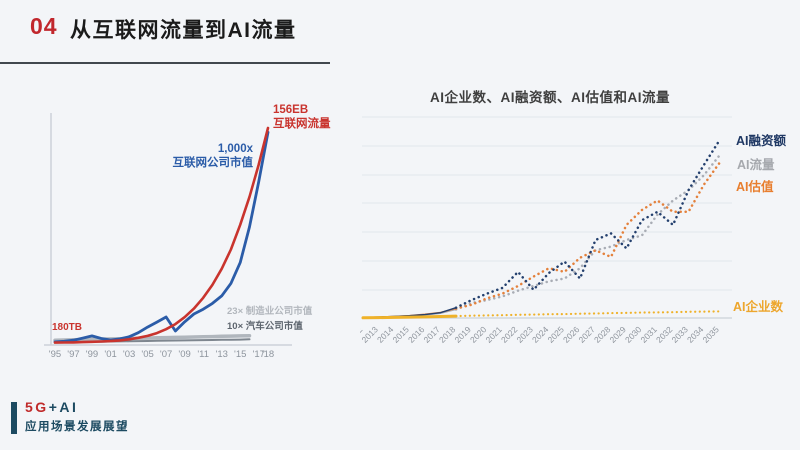 The width and height of the screenshot is (800, 450). What do you see at coordinates (755, 187) in the screenshot?
I see `legend-ai-valuation: AI估值` at bounding box center [755, 187].